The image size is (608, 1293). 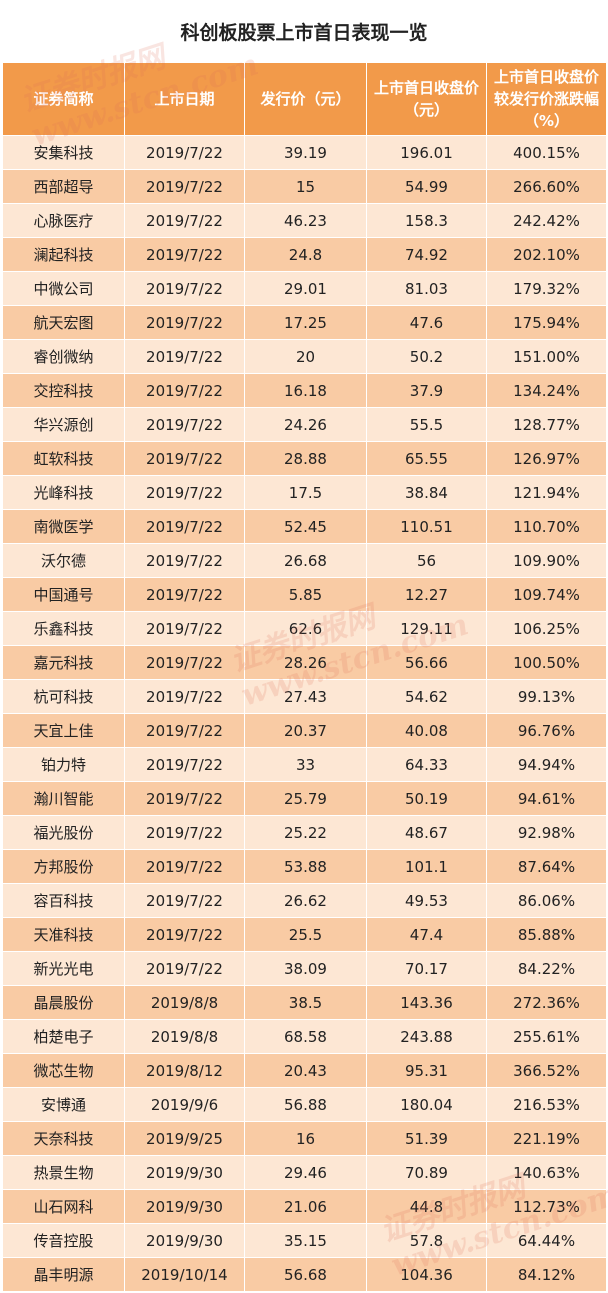 What do you see at coordinates (546, 492) in the screenshot?
I see `cell-change: 121.94%` at bounding box center [546, 492].